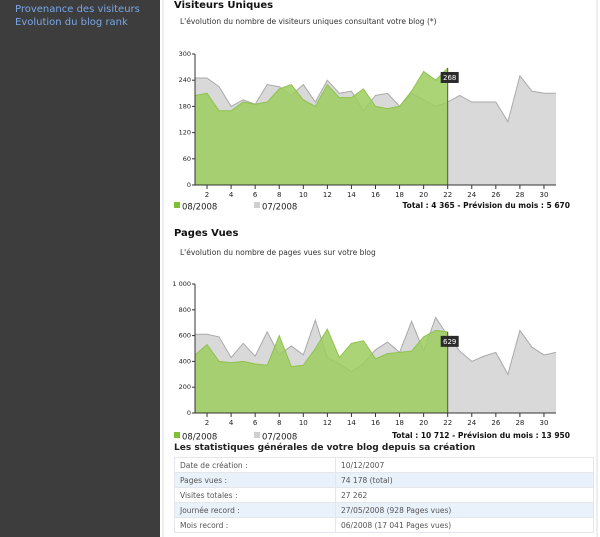 Image resolution: width=600 pixels, height=537 pixels. I want to click on y-tick-label: 400, so click(185, 361).